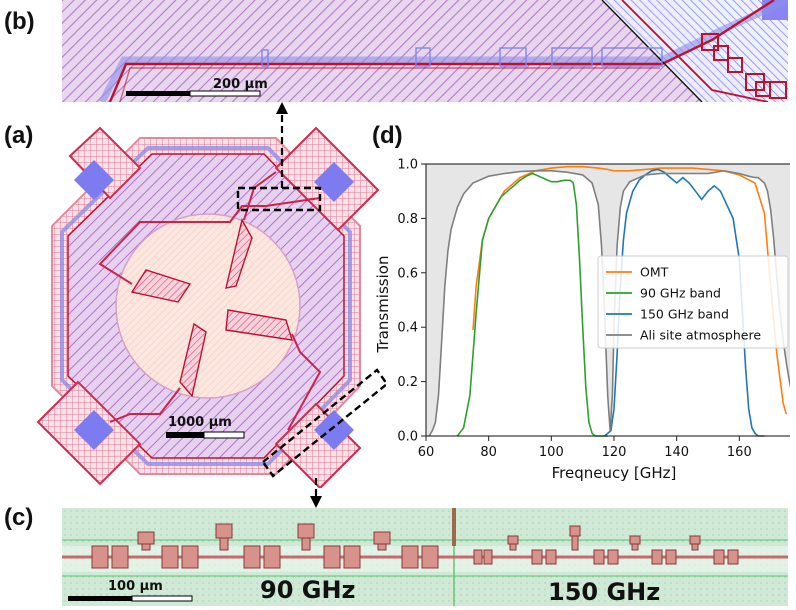 This screenshot has height=610, width=796. I want to click on scalebar-c-label: 100 µm, so click(135, 586).